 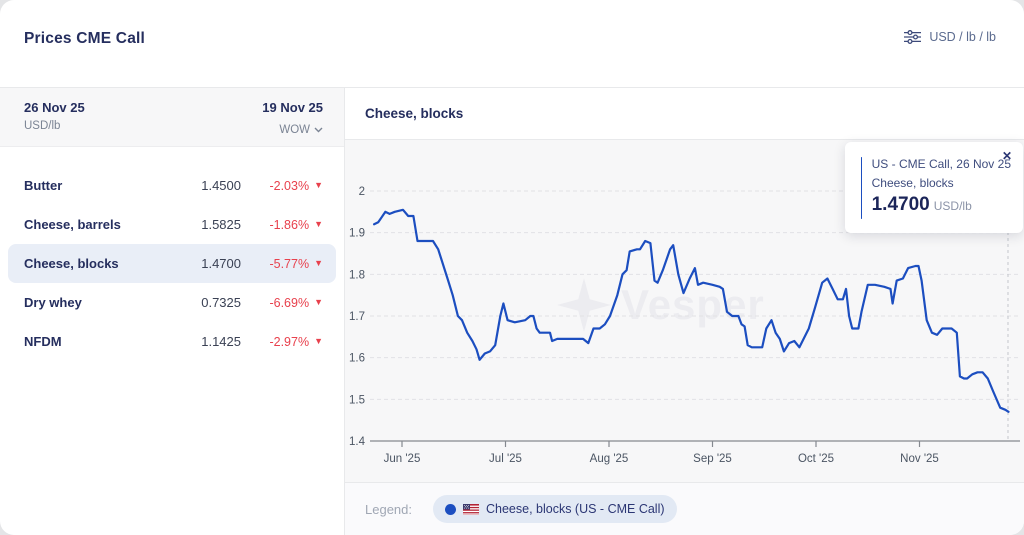 I want to click on svg-text: 1.9, so click(x=357, y=234).